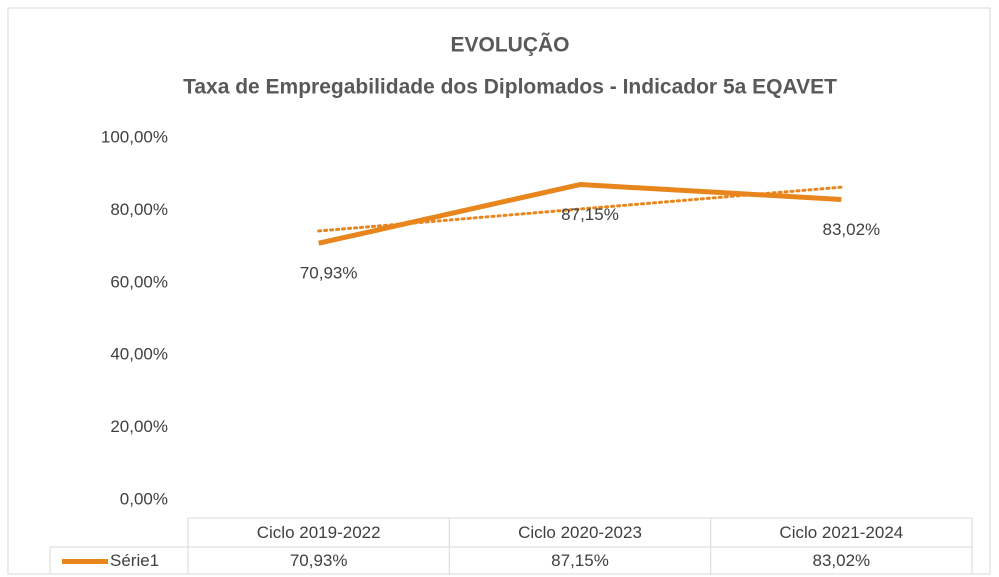 The image size is (999, 577). What do you see at coordinates (841, 532) in the screenshot?
I see `x-tick-label: Ciclo 2021-2024` at bounding box center [841, 532].